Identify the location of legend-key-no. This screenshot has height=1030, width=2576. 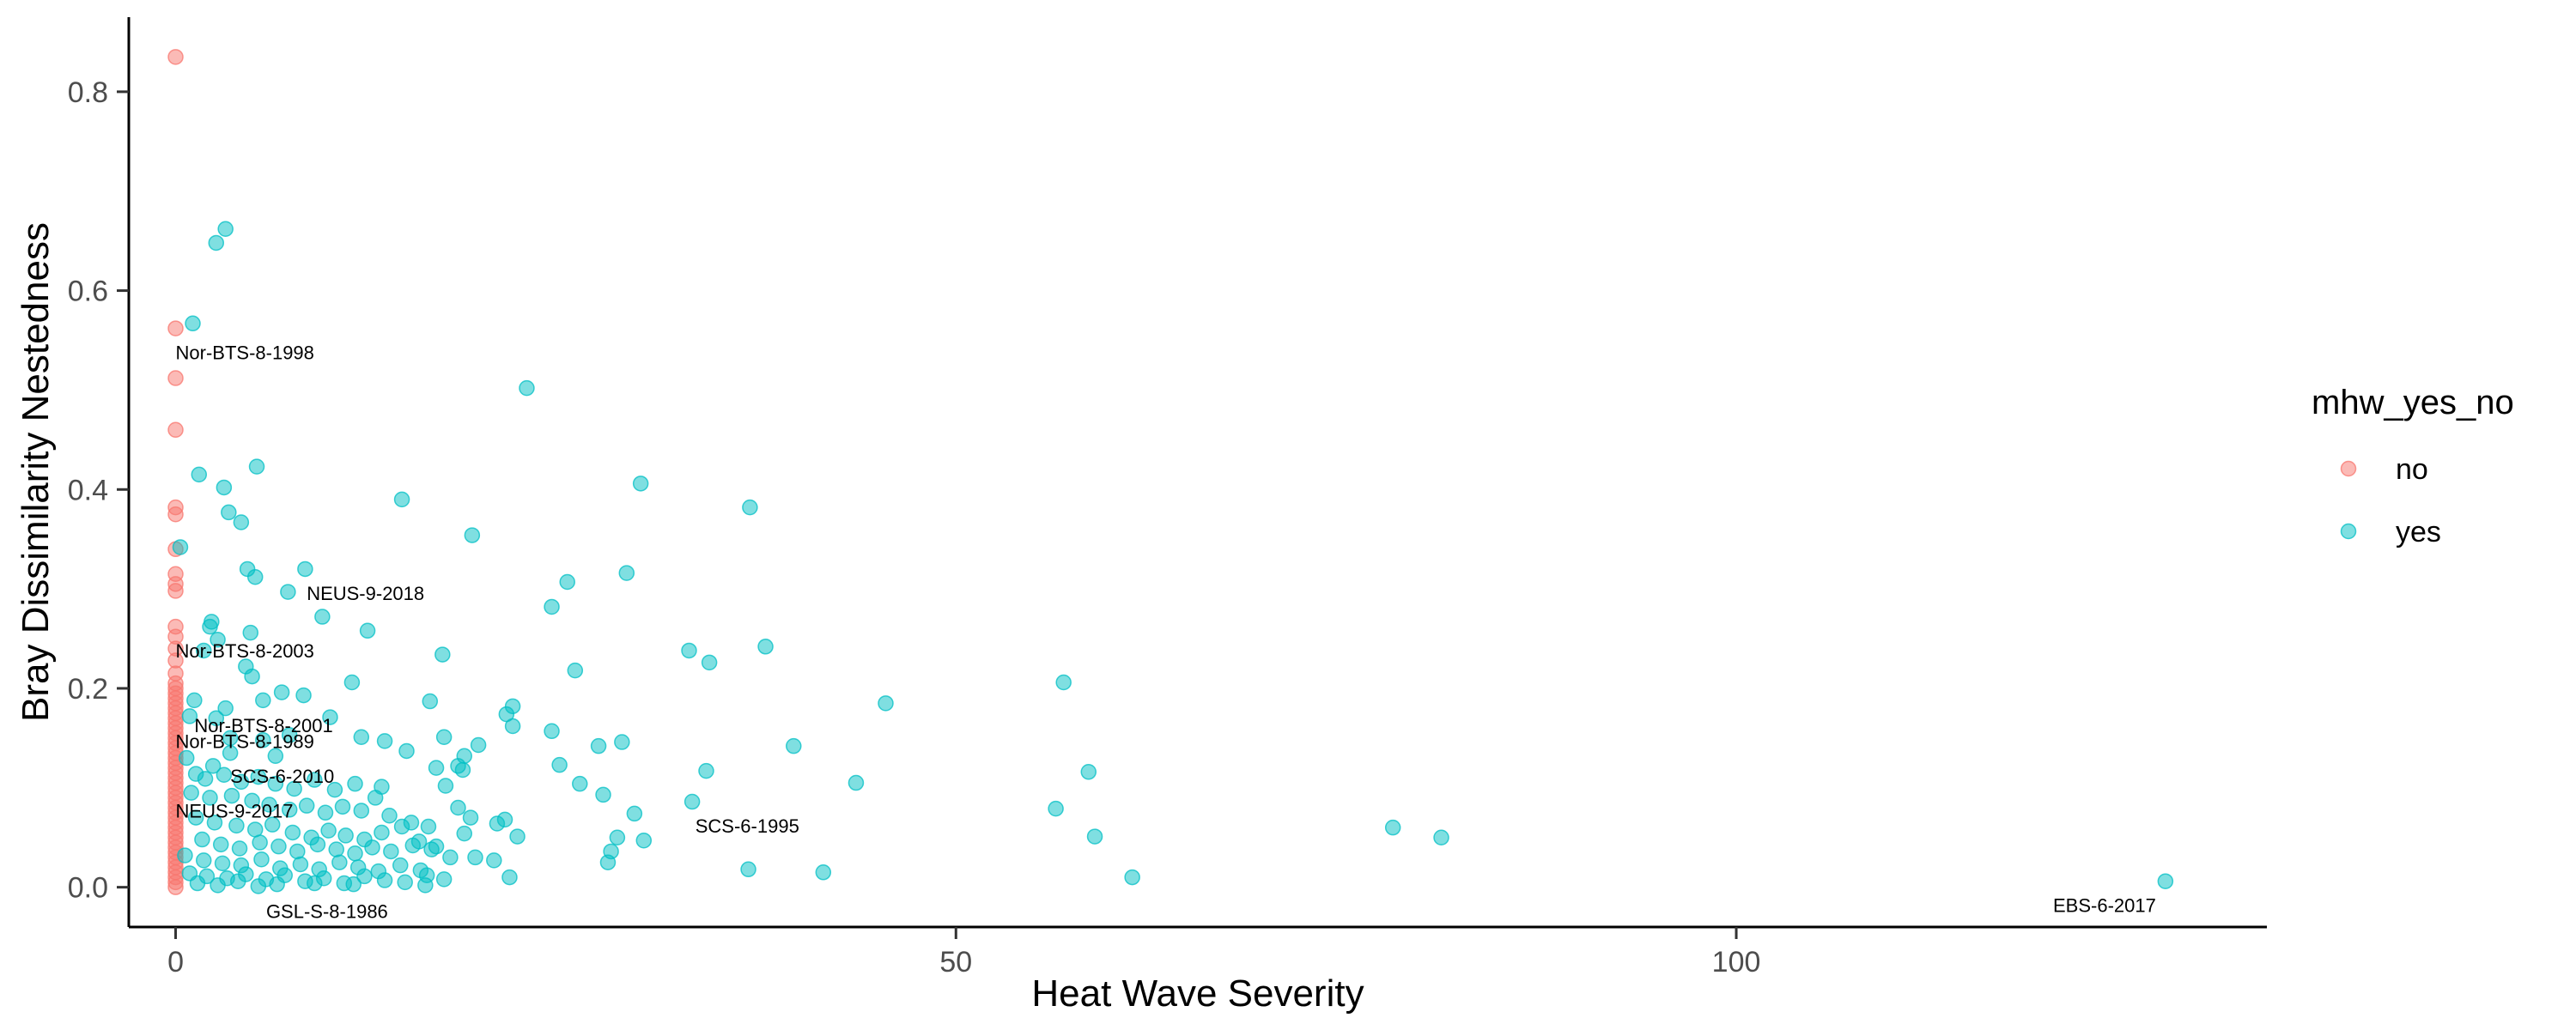
(2348, 468).